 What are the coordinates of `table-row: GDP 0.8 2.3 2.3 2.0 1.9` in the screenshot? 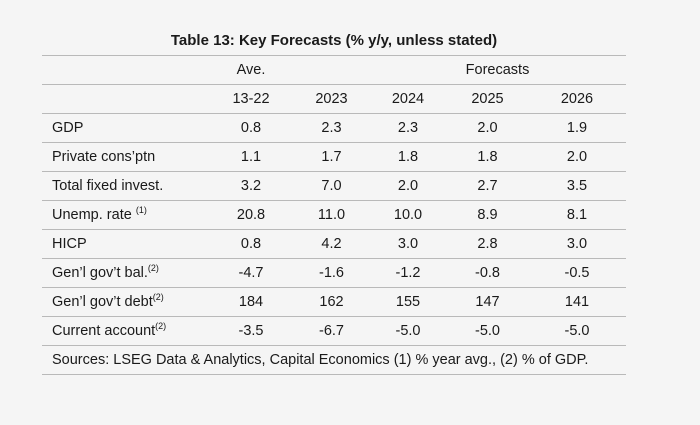 It's located at (334, 128).